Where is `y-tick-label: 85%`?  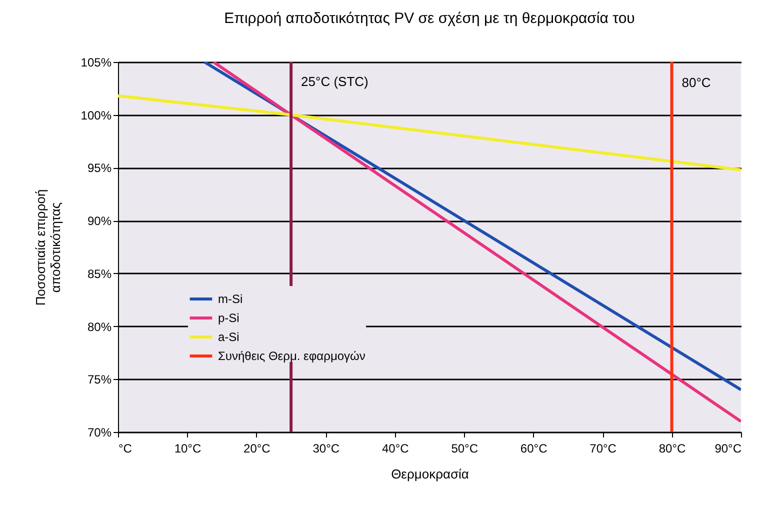
y-tick-label: 85% is located at coordinates (99, 273).